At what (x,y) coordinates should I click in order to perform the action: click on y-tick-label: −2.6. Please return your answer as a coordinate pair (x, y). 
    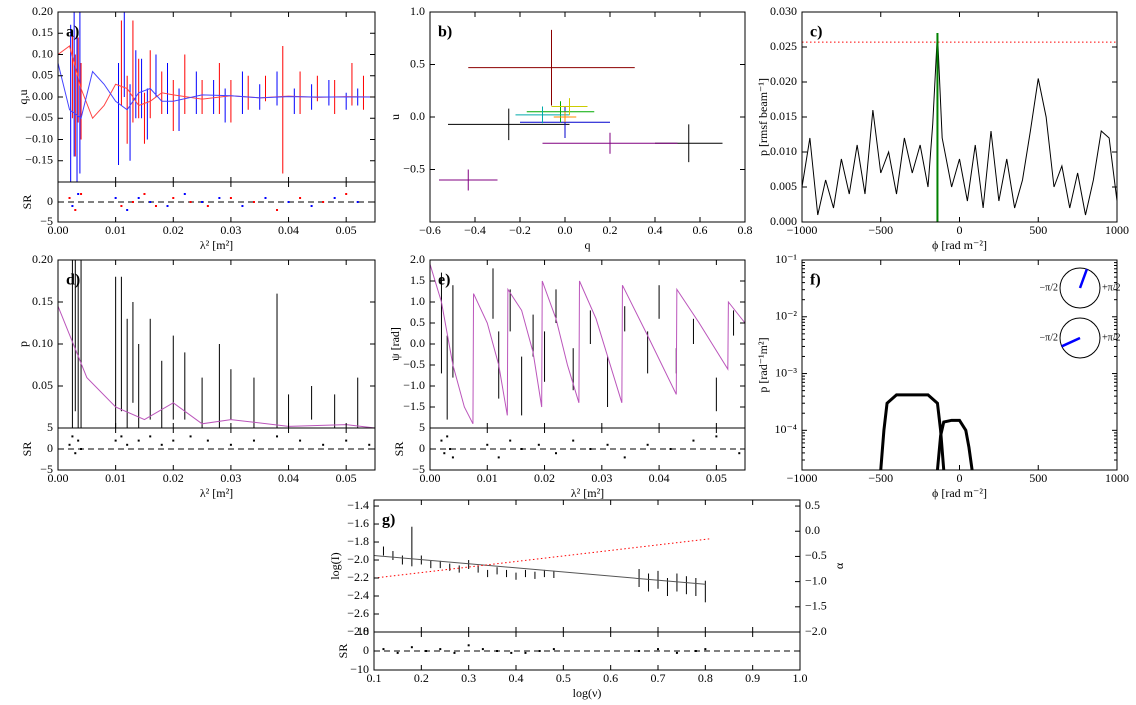
    Looking at the image, I should click on (358, 613).